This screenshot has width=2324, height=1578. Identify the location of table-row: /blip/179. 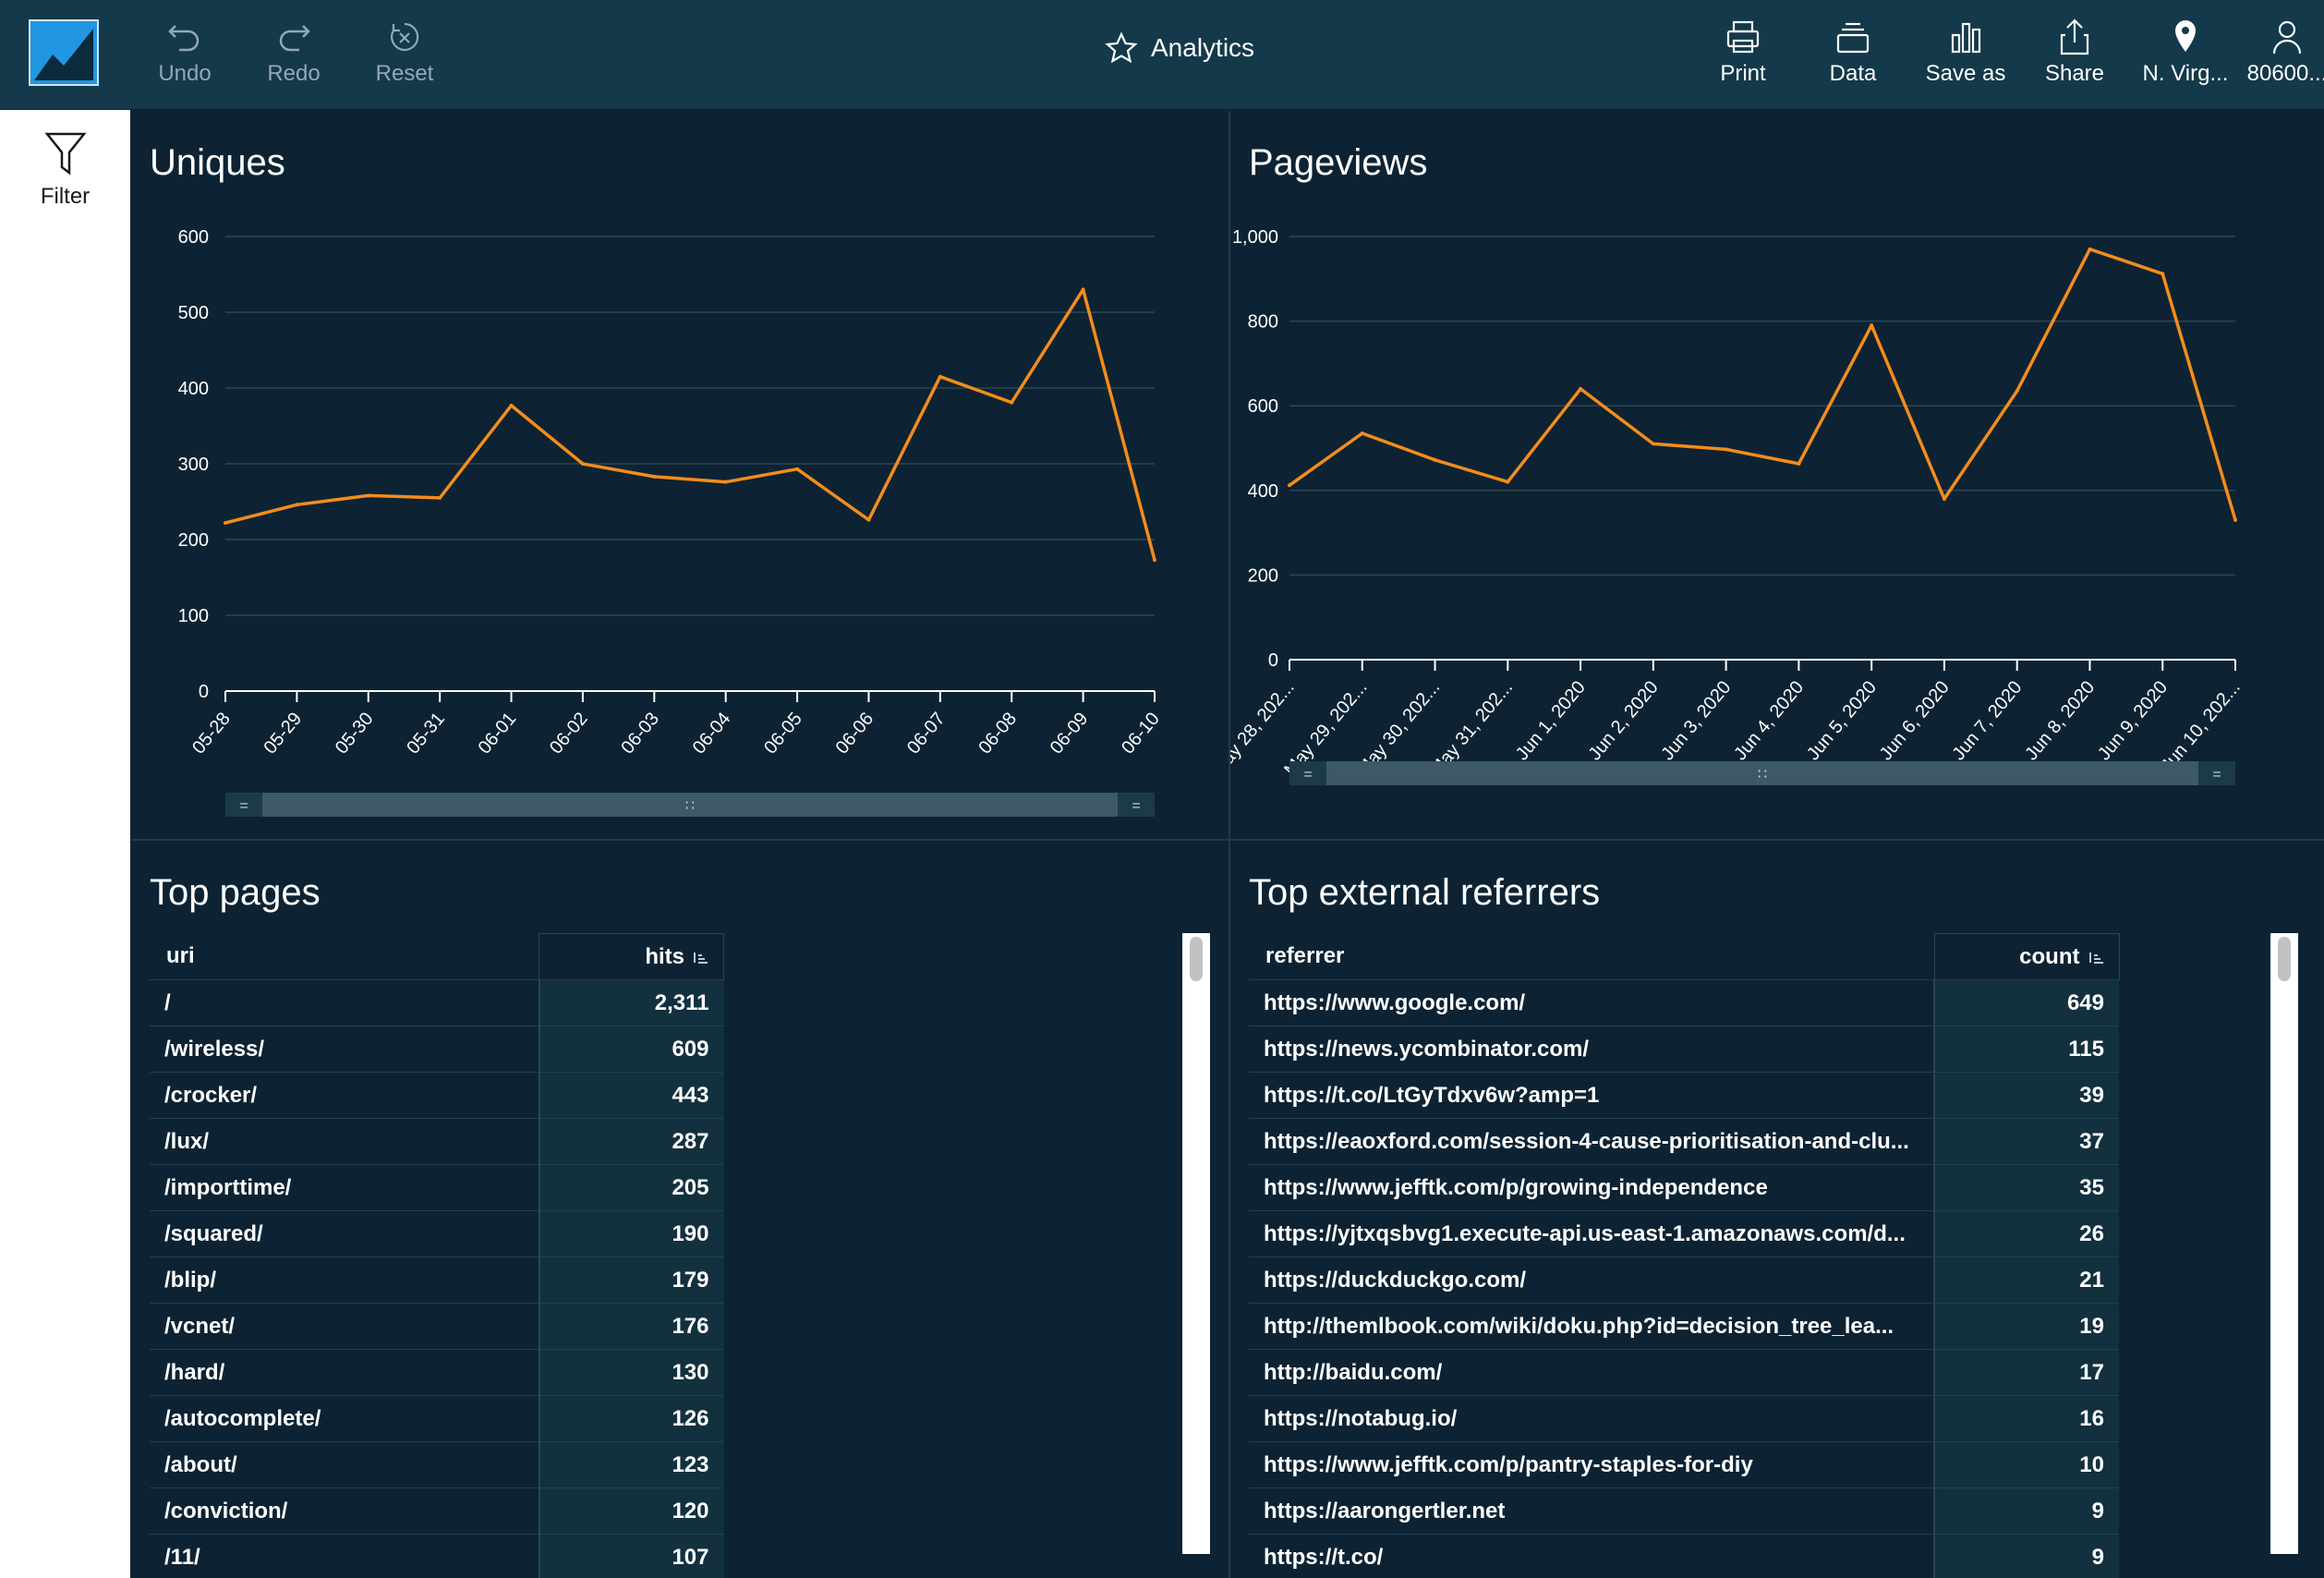
(437, 1280).